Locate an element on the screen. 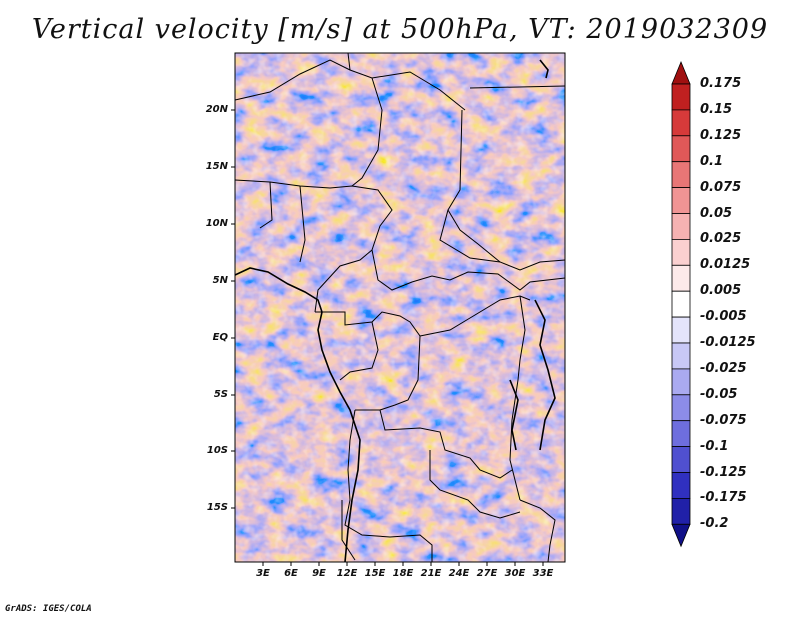 The image size is (800, 618). y-tick-label: EQ is located at coordinates (220, 337).